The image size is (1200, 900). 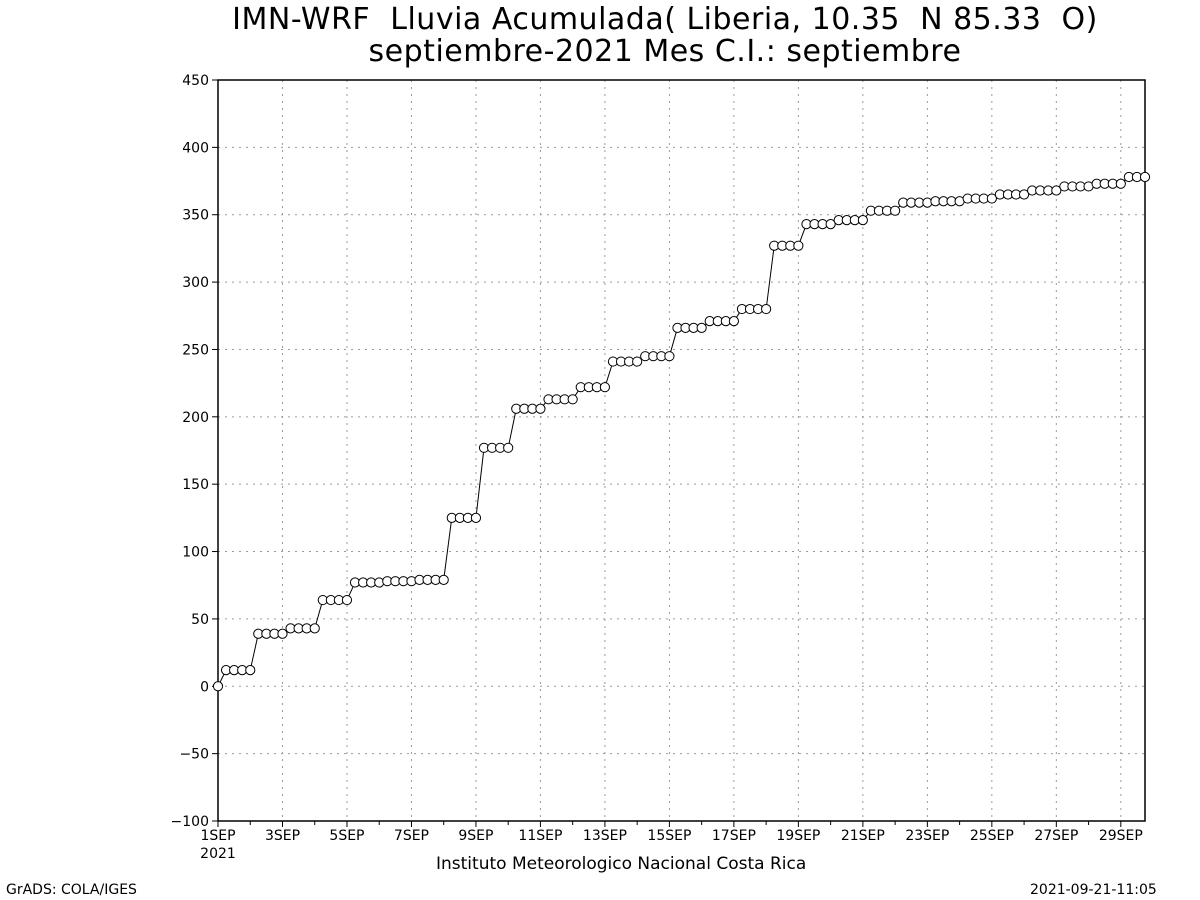 What do you see at coordinates (605, 836) in the screenshot?
I see `x-tick-label: 13SEP` at bounding box center [605, 836].